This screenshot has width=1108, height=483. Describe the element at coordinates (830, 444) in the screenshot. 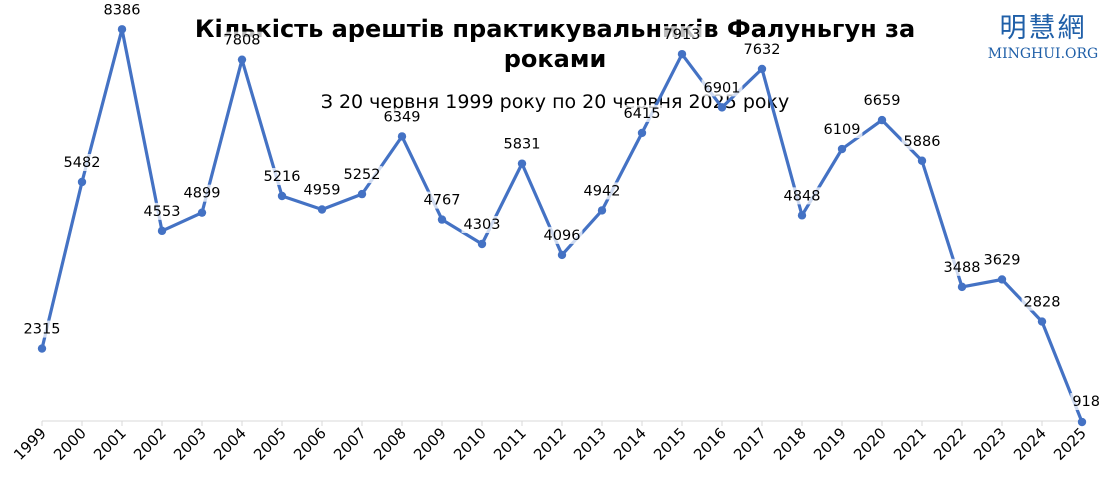

I see `x-tick-label: 2019` at that location.